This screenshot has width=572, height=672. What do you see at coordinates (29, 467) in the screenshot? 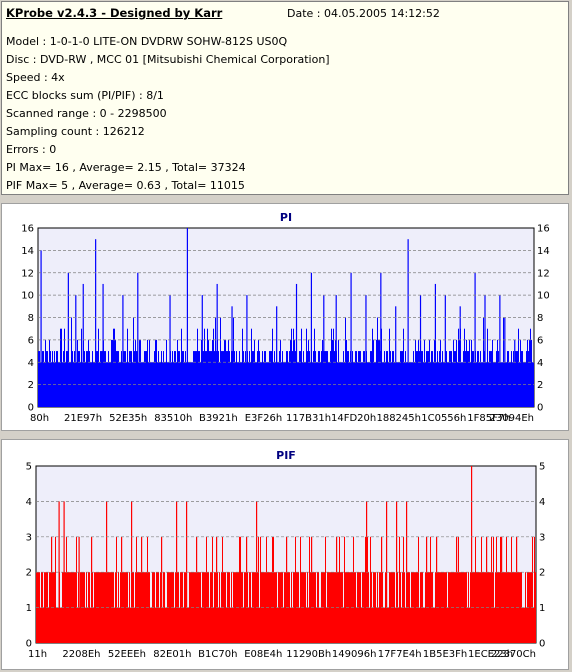
I see `y-tick-label: 5` at bounding box center [29, 467].